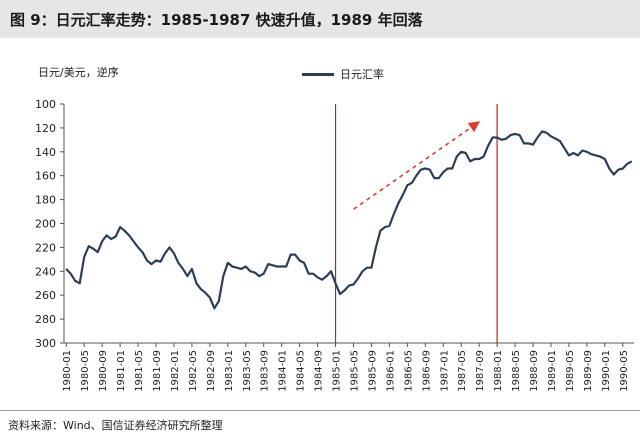 The height and width of the screenshot is (440, 640). What do you see at coordinates (103, 371) in the screenshot?
I see `x-tick-label: 1980-09` at bounding box center [103, 371].